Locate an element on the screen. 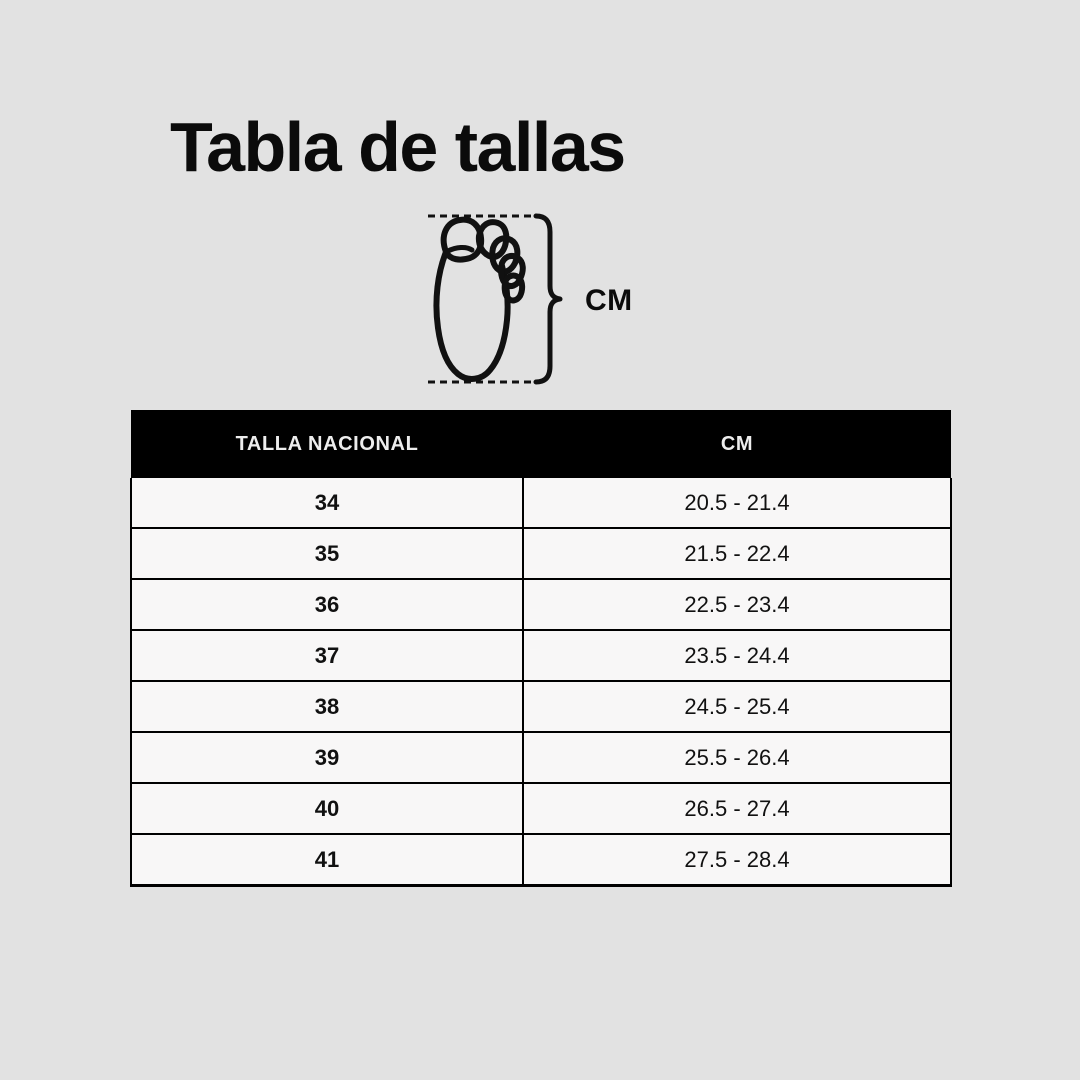 This screenshot has height=1080, width=1080. cell-size: 38 is located at coordinates (327, 707).